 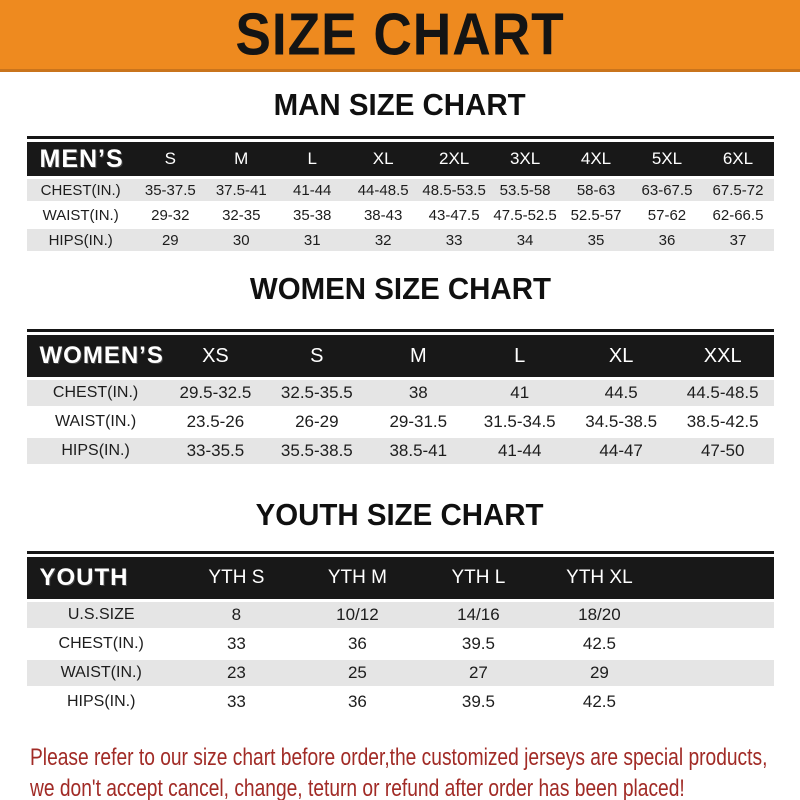 What do you see at coordinates (383, 240) in the screenshot?
I see `size-value-cell: 32` at bounding box center [383, 240].